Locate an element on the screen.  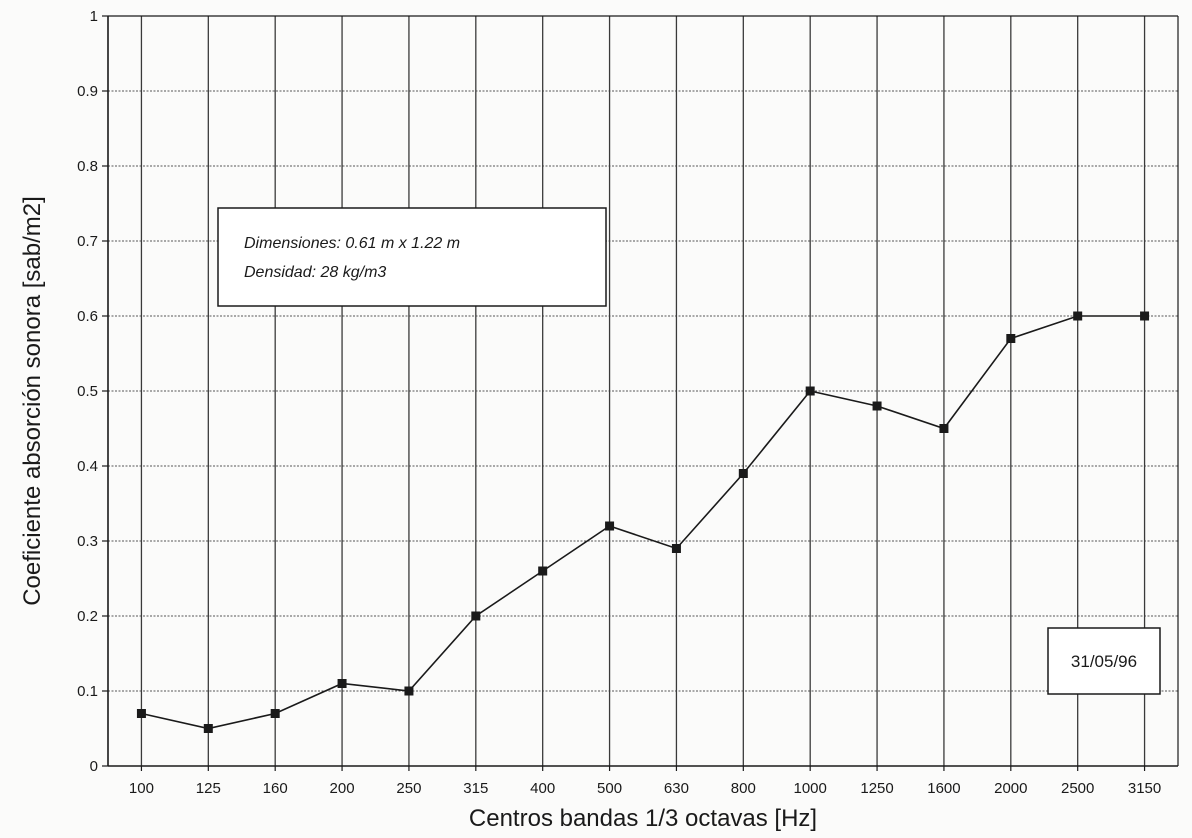
y-tick-label: 0 is located at coordinates (94, 766).